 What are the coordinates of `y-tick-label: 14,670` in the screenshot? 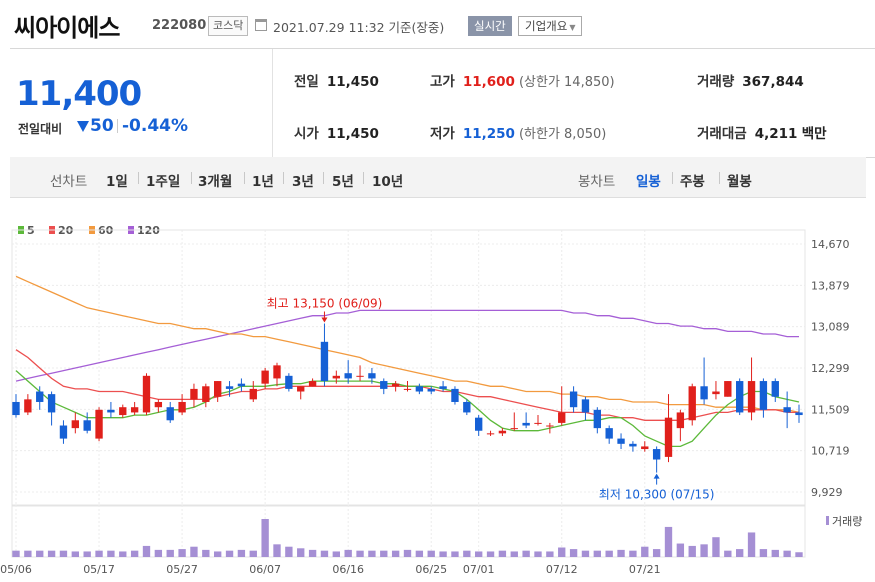 It's located at (830, 244).